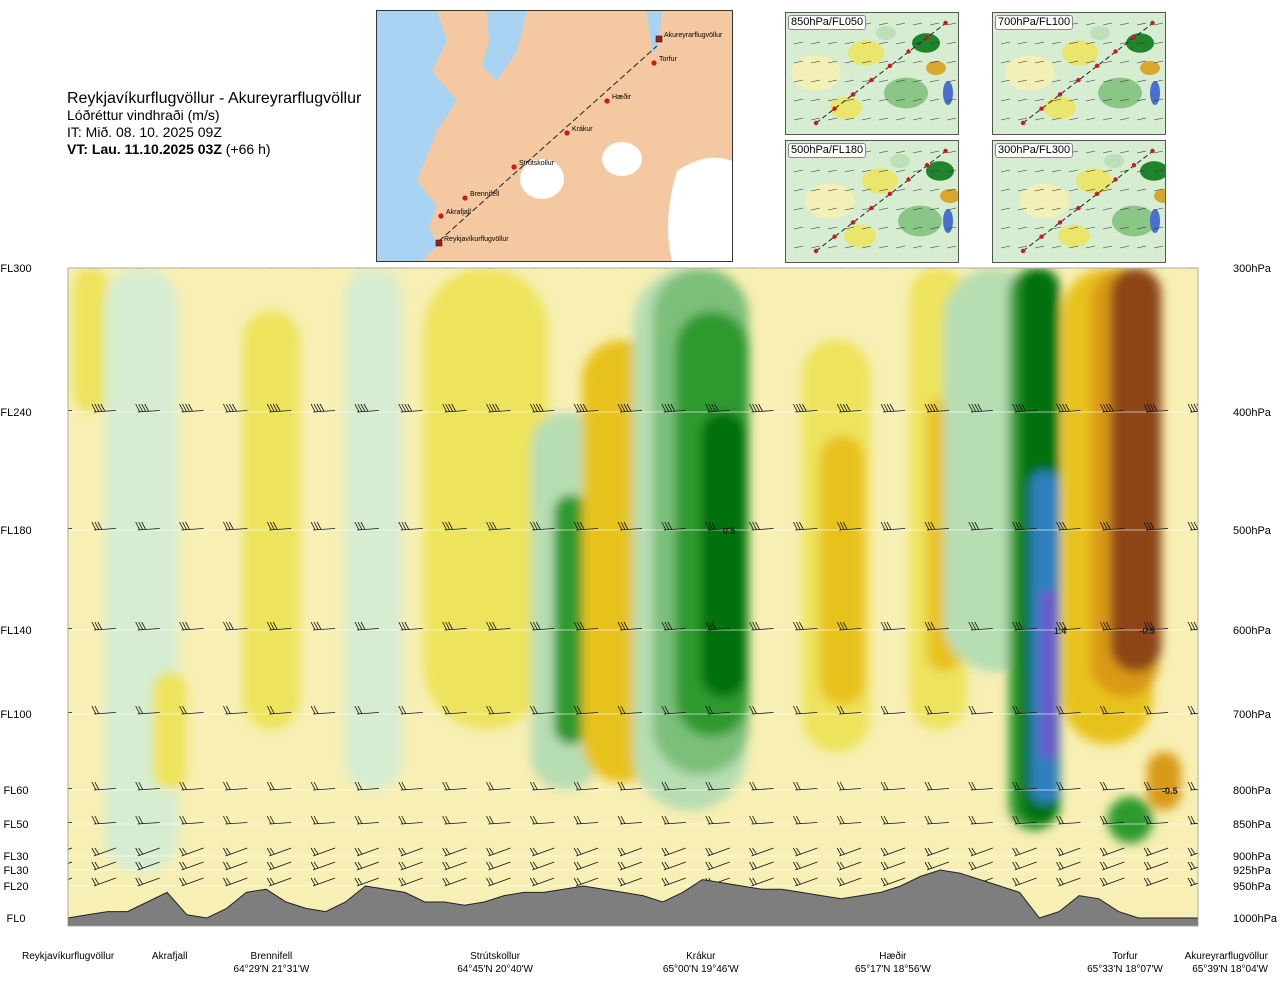 Image resolution: width=1280 pixels, height=981 pixels. What do you see at coordinates (15, 715) in the screenshot?
I see `flight-level-label: FL100` at bounding box center [15, 715].